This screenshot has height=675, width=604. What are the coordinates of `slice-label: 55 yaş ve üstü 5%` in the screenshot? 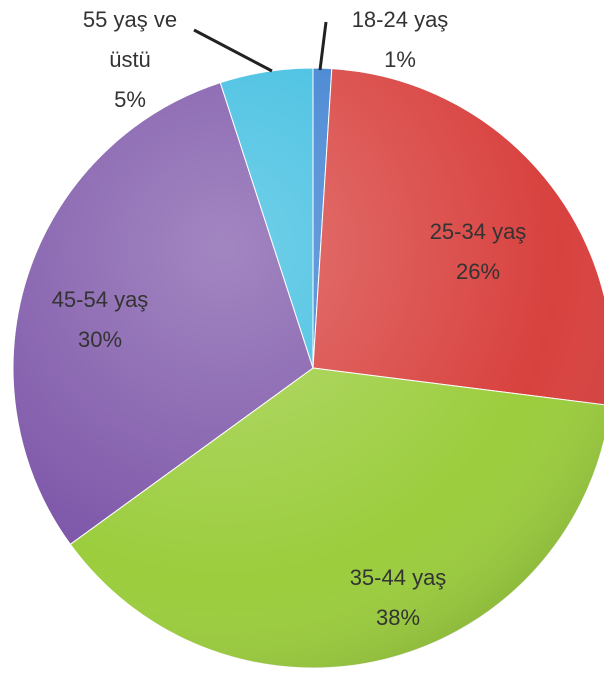 It's located at (130, 60).